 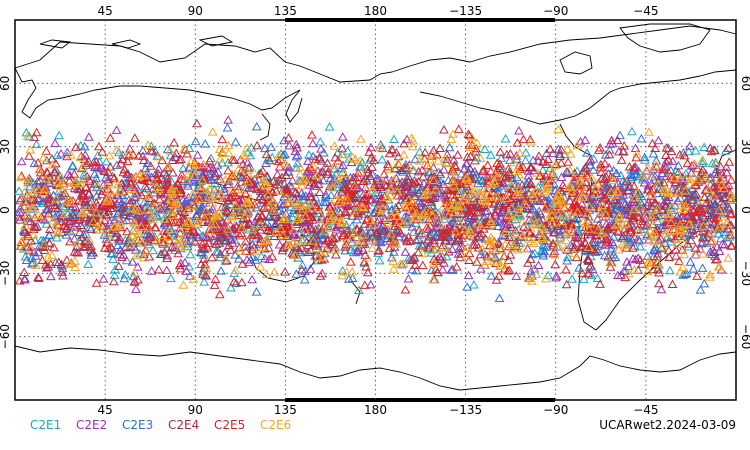 I want to click on top-longitude-label: −135, so click(x=465, y=11).